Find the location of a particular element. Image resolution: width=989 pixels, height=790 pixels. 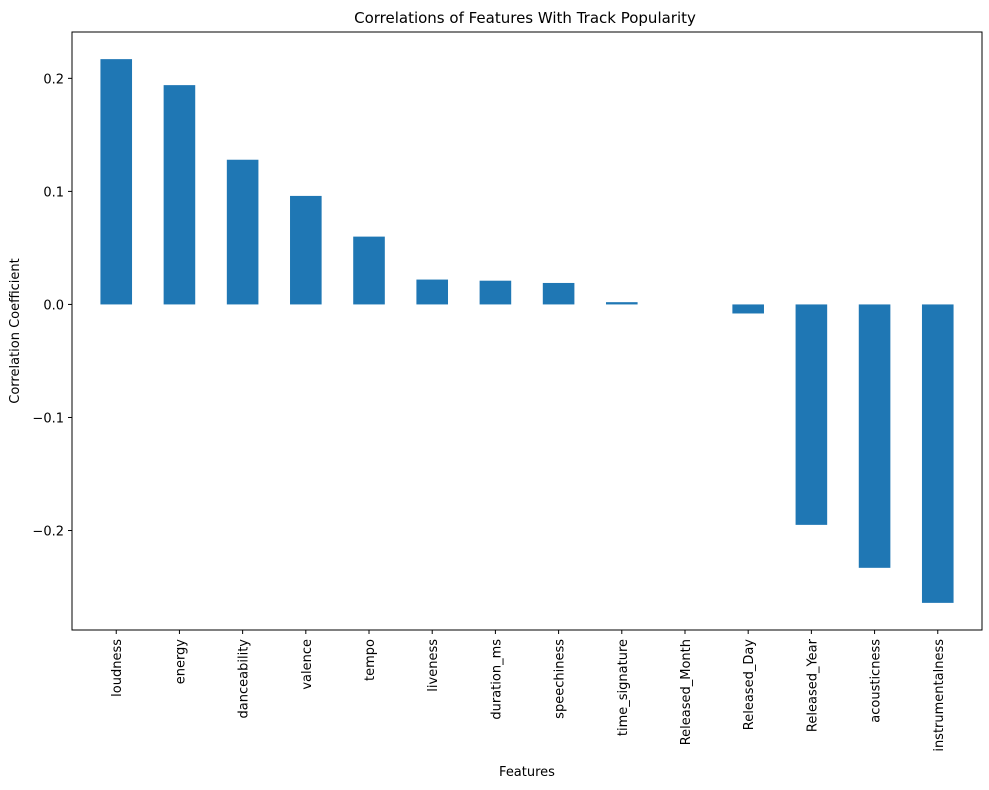

bar-duration_ms is located at coordinates (495, 292).